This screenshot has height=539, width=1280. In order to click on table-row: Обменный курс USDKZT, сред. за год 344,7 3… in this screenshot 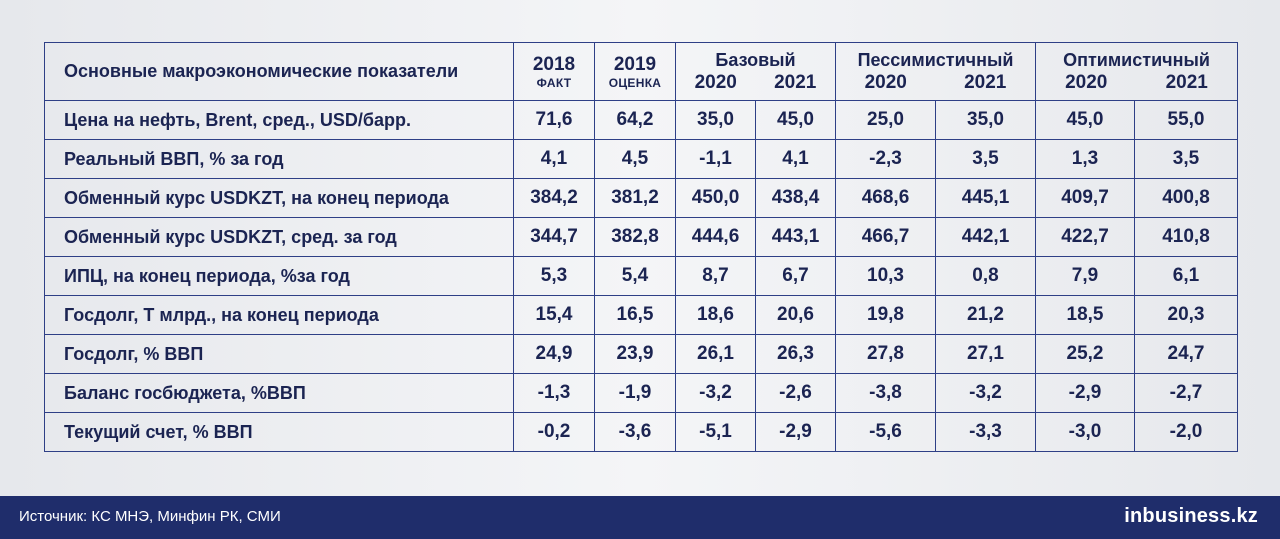, I will do `click(641, 237)`.